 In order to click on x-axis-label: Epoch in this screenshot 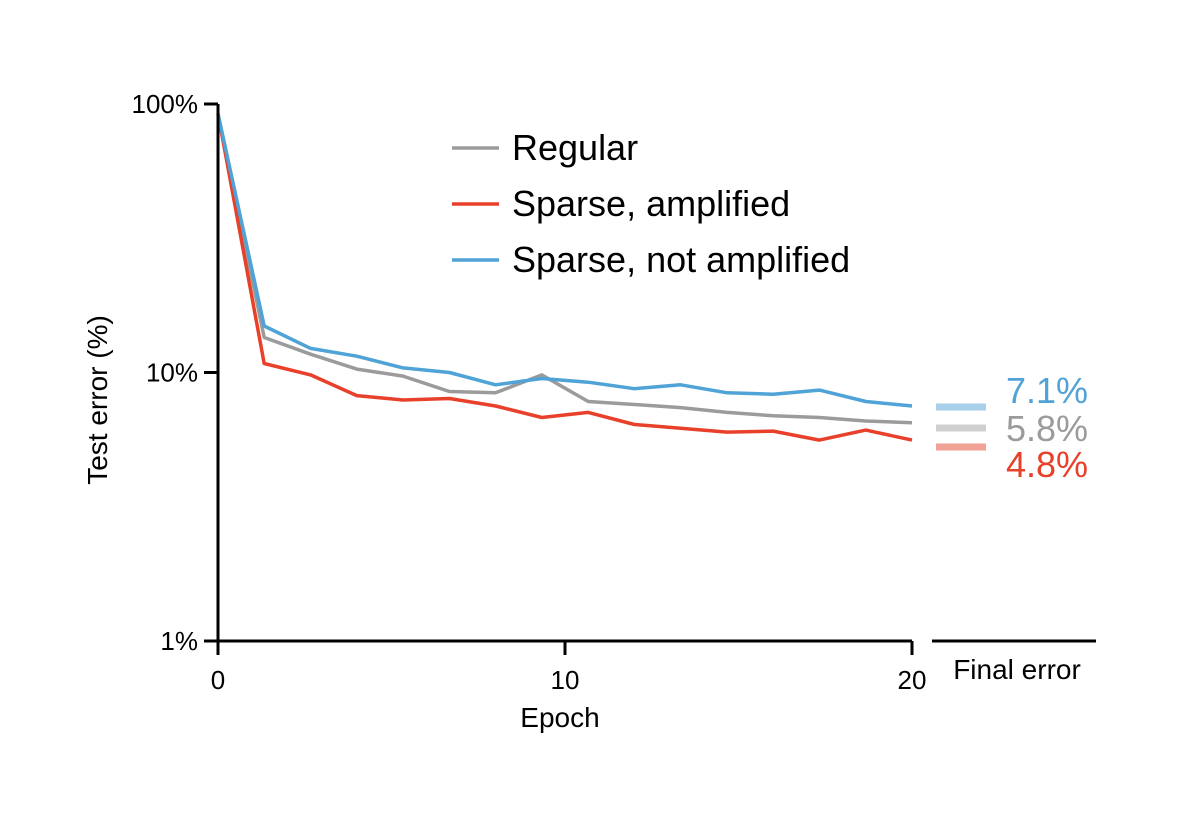, I will do `click(559, 717)`.